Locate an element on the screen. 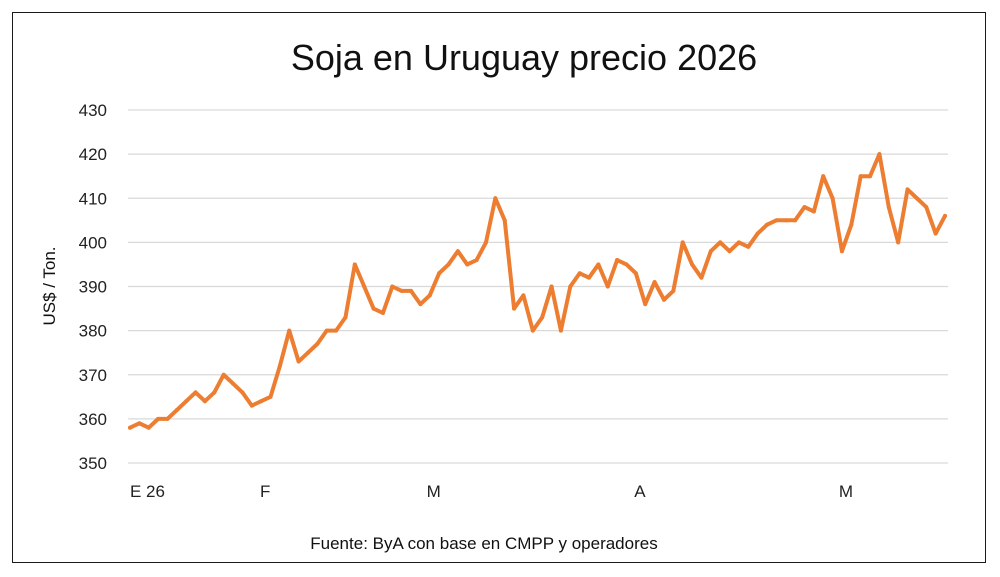 This screenshot has width=1000, height=577. x-tick-label: E 26 is located at coordinates (147, 491).